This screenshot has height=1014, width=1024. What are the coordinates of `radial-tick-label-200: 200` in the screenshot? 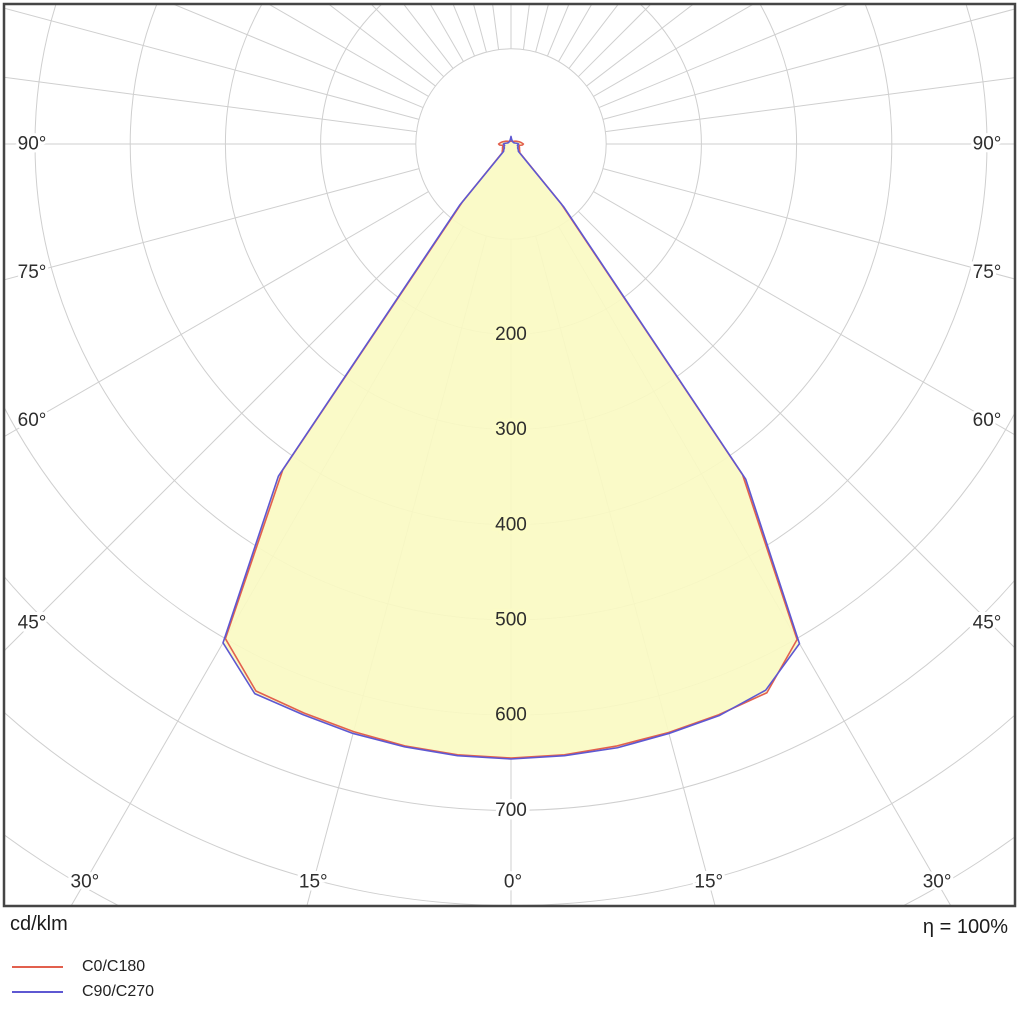 It's located at (511, 334).